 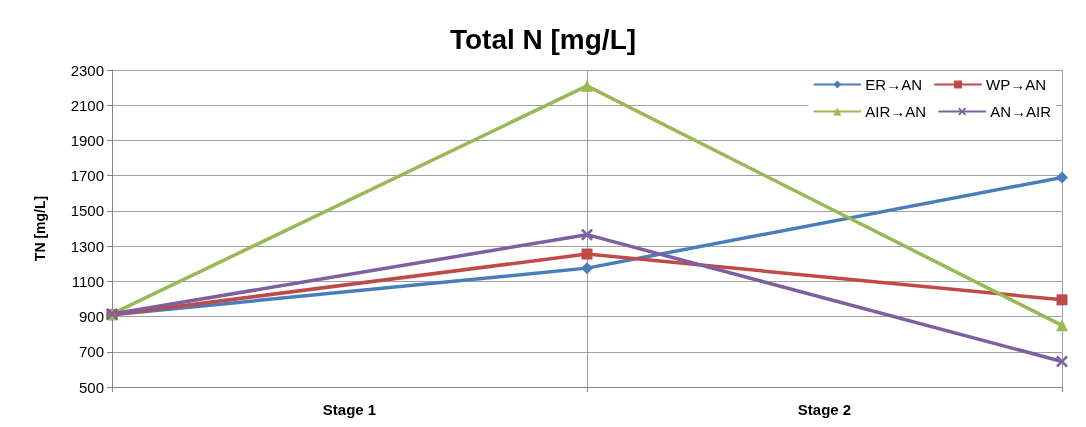 I want to click on y-tick-label: 500, so click(x=91, y=387).